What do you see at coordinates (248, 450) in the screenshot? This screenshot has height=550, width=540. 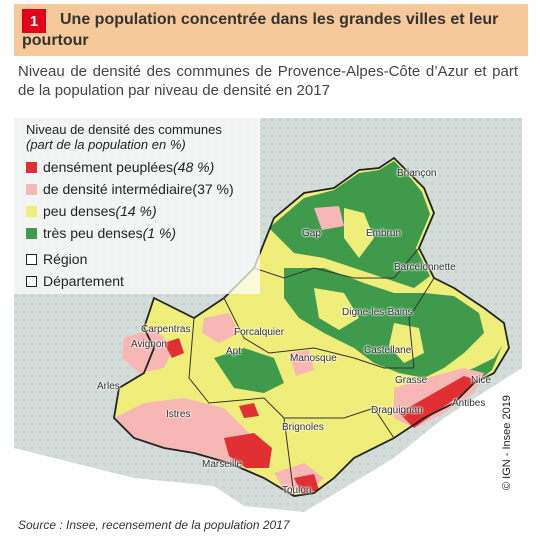 I see `red-area-marseille` at bounding box center [248, 450].